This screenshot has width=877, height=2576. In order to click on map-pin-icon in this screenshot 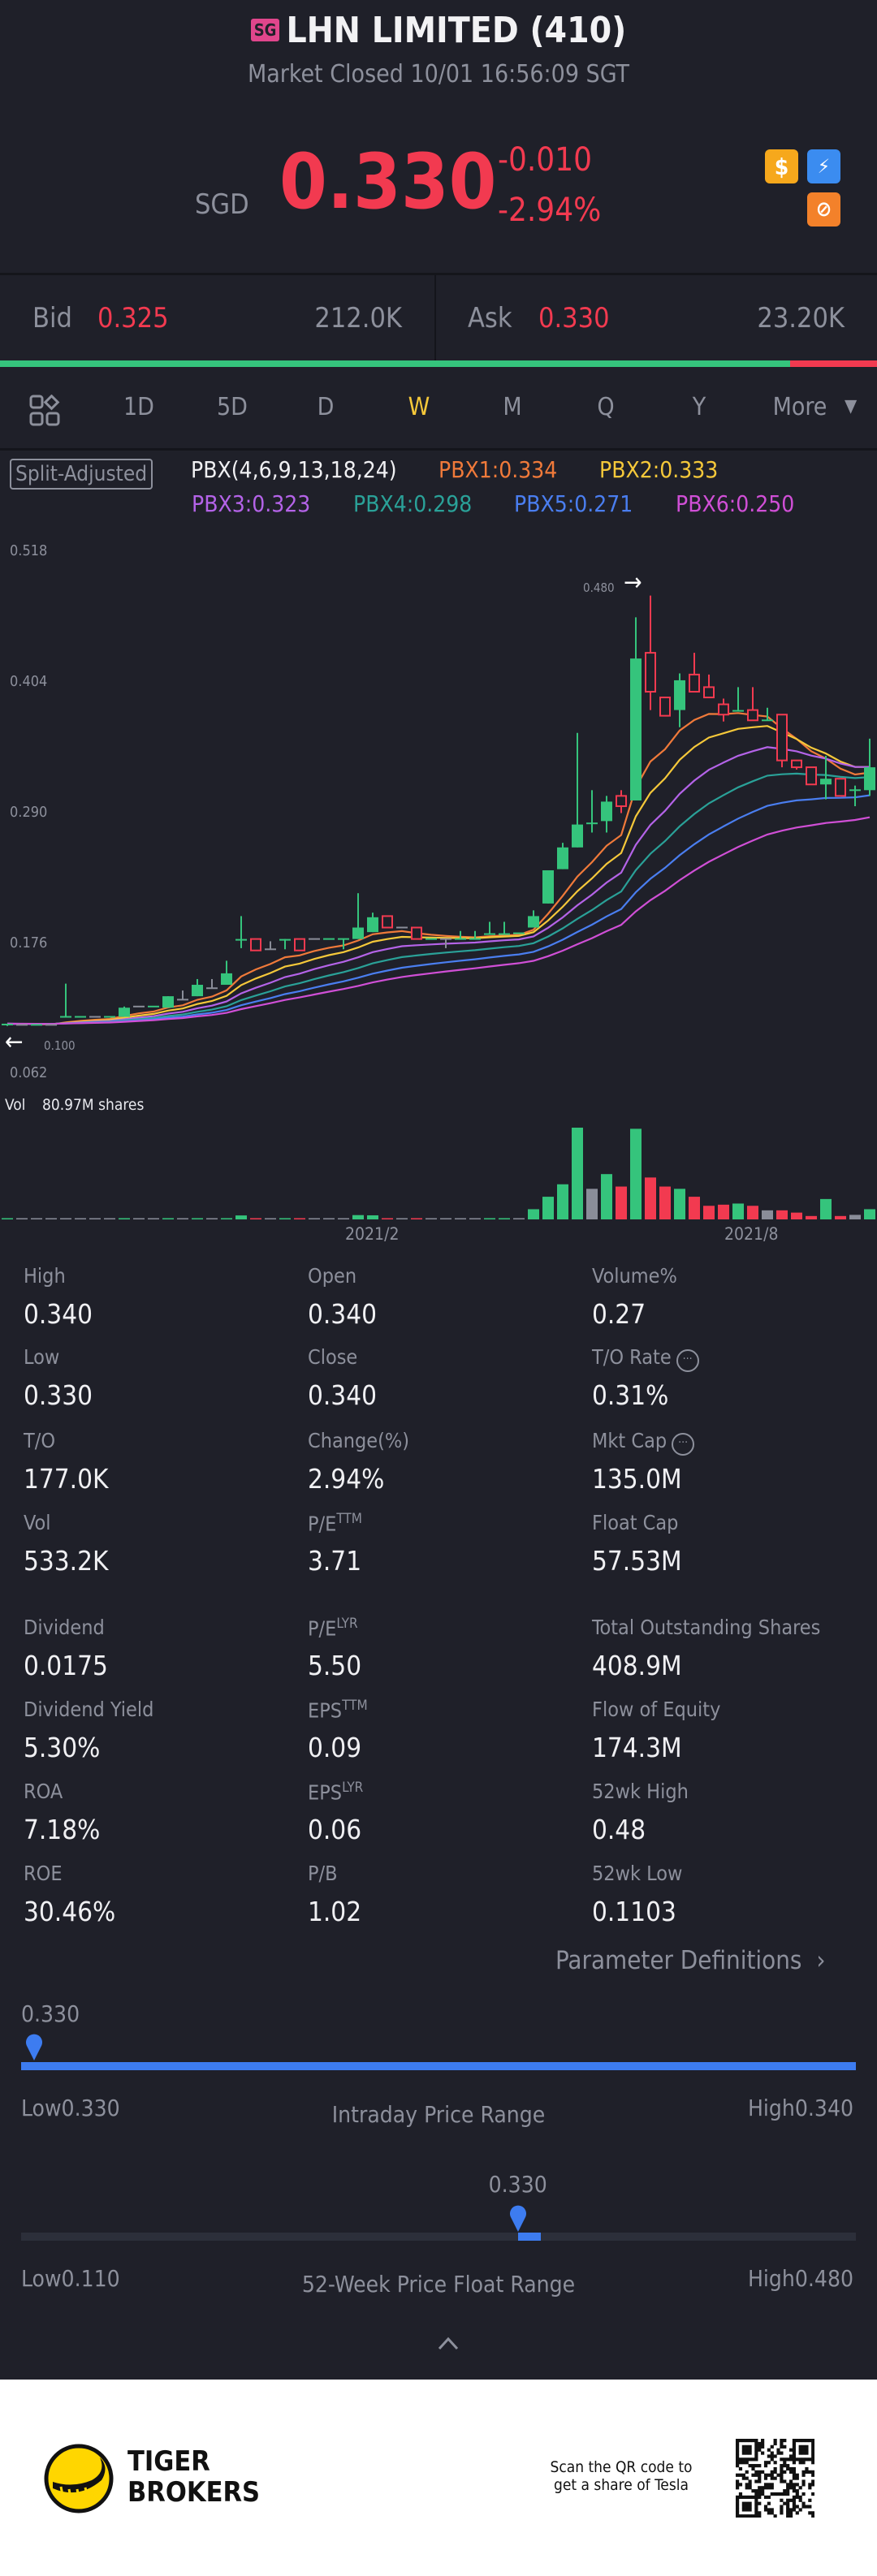, I will do `click(518, 2219)`.